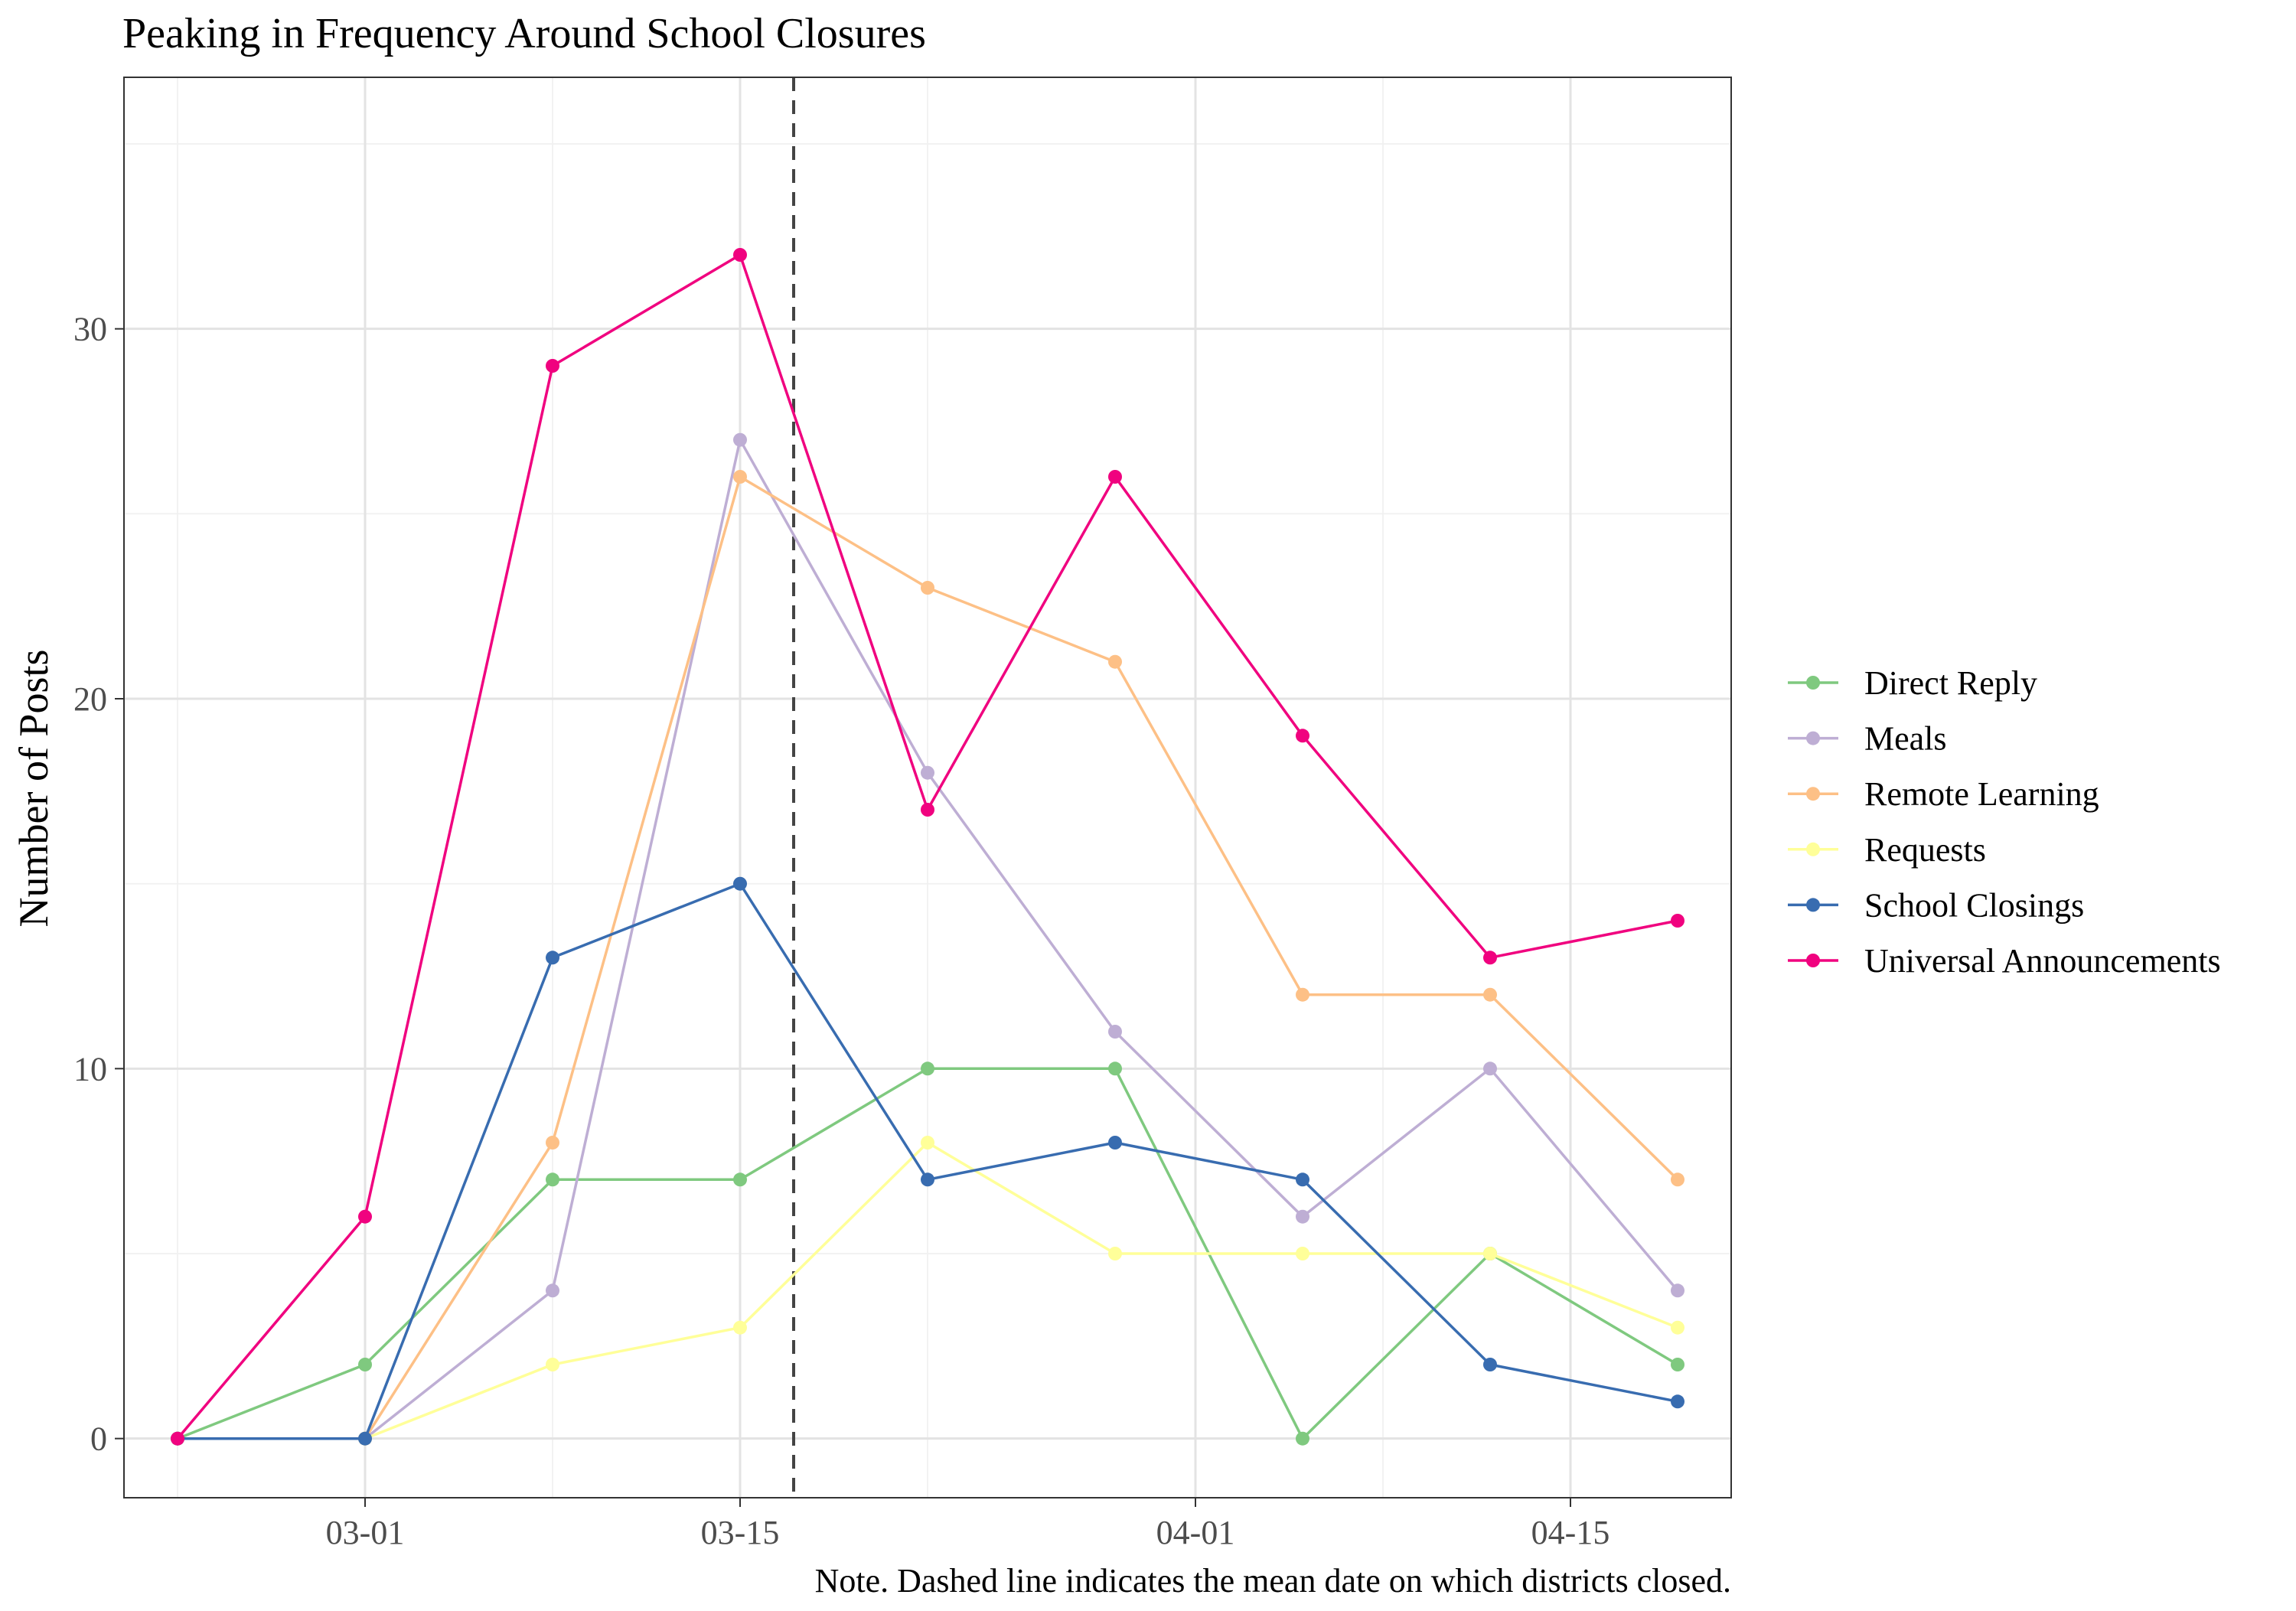 The height and width of the screenshot is (1611, 2296). I want to click on legend-item-requests: Requests, so click(1887, 850).